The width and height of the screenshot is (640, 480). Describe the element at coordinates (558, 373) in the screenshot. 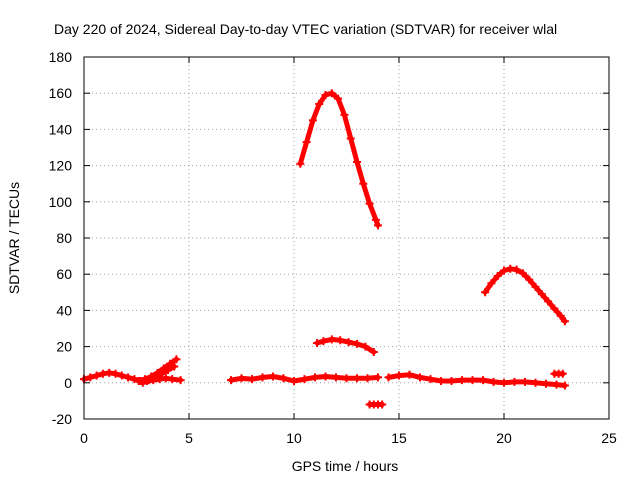

I see `series-small-cluster` at that location.